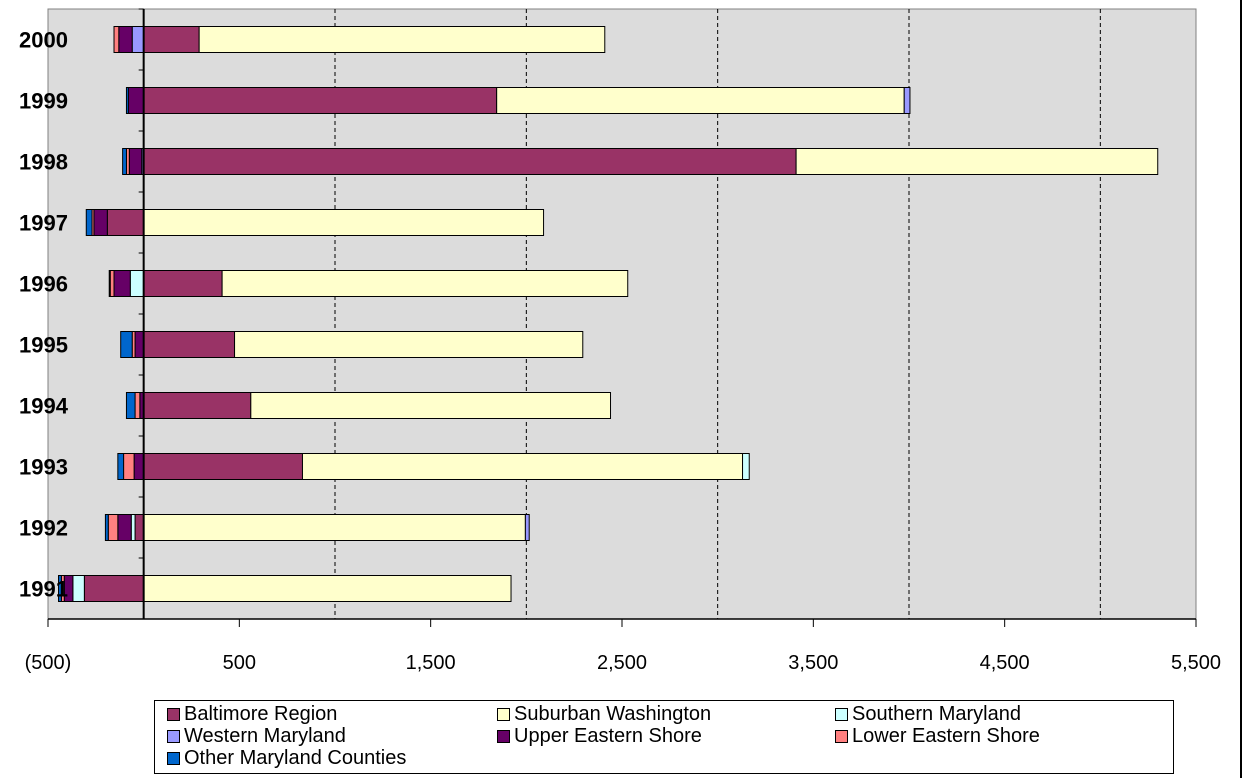 The image size is (1244, 778). What do you see at coordinates (265, 736) in the screenshot?
I see `legend-label: Western Maryland` at bounding box center [265, 736].